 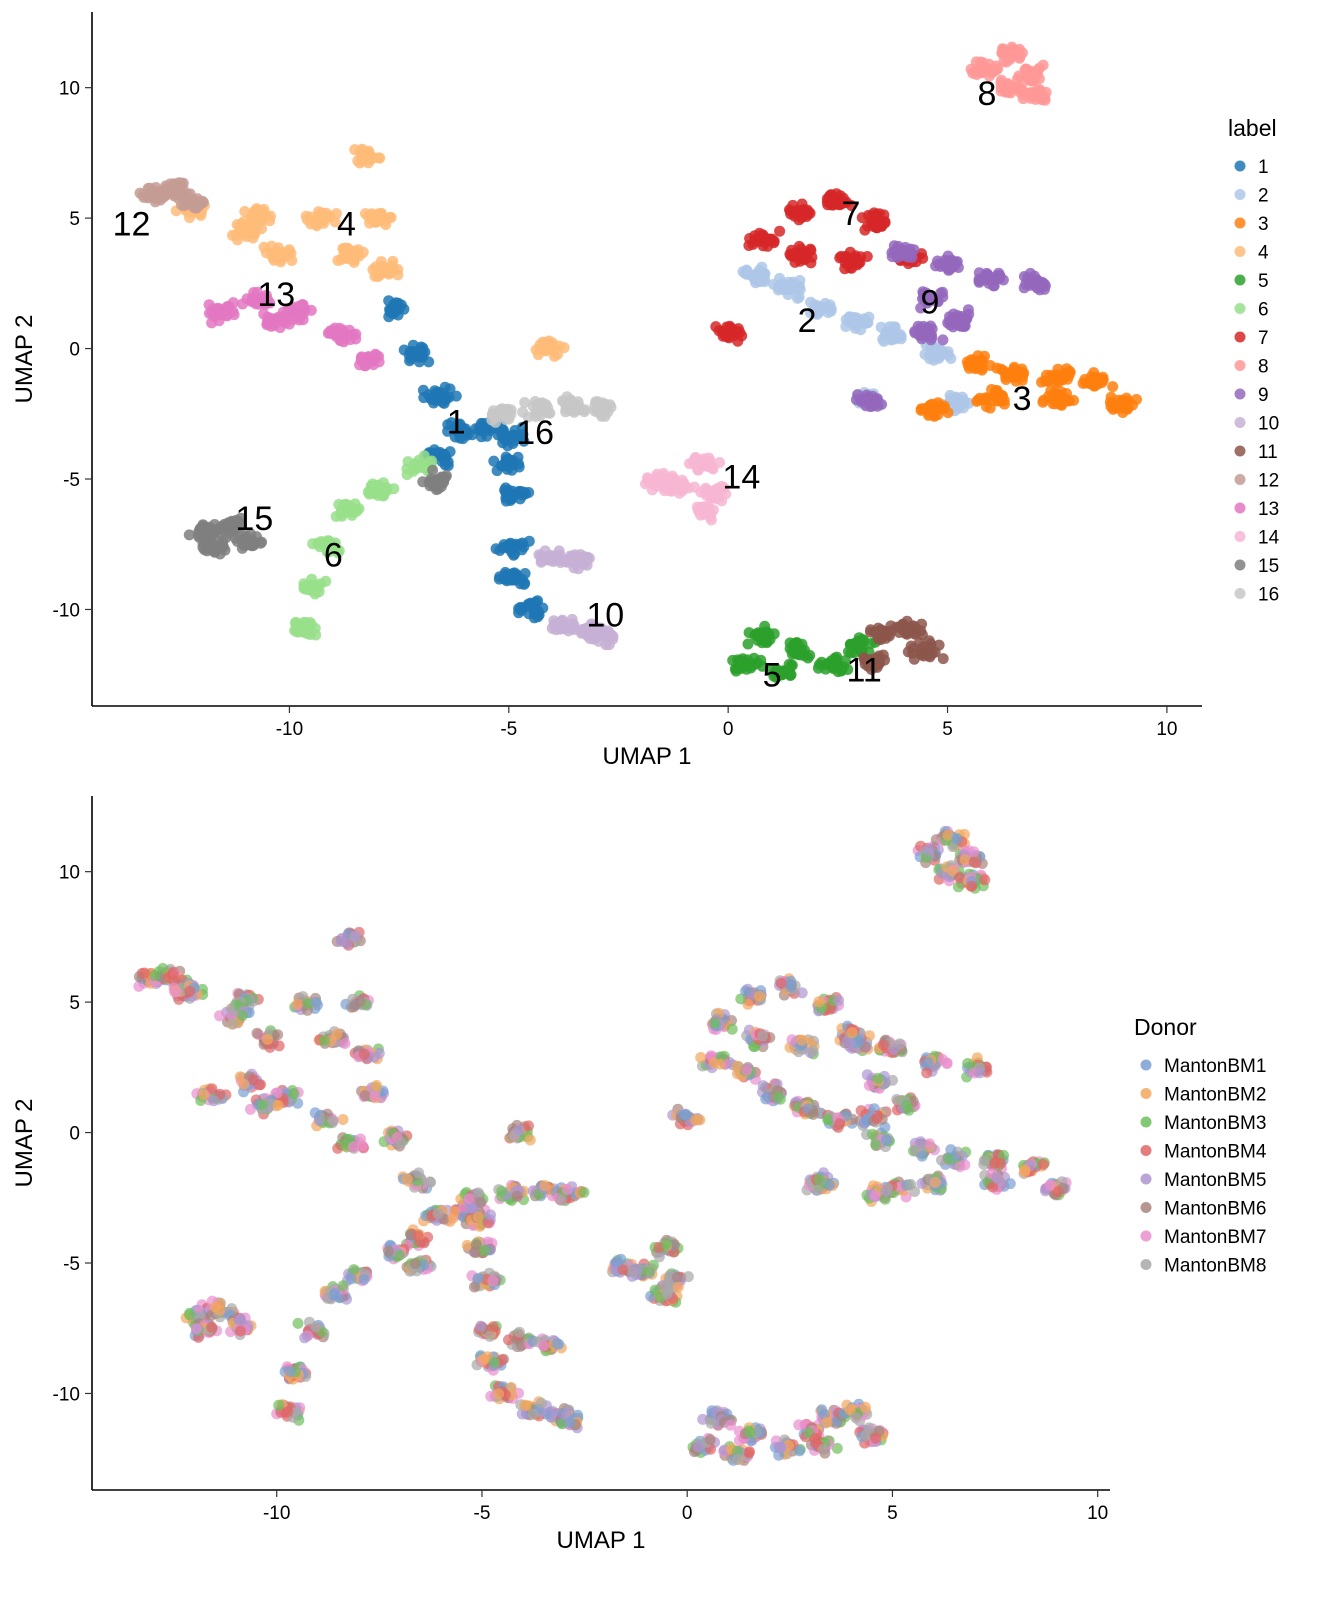 I want to click on cluster-label: 6, so click(x=333, y=556).